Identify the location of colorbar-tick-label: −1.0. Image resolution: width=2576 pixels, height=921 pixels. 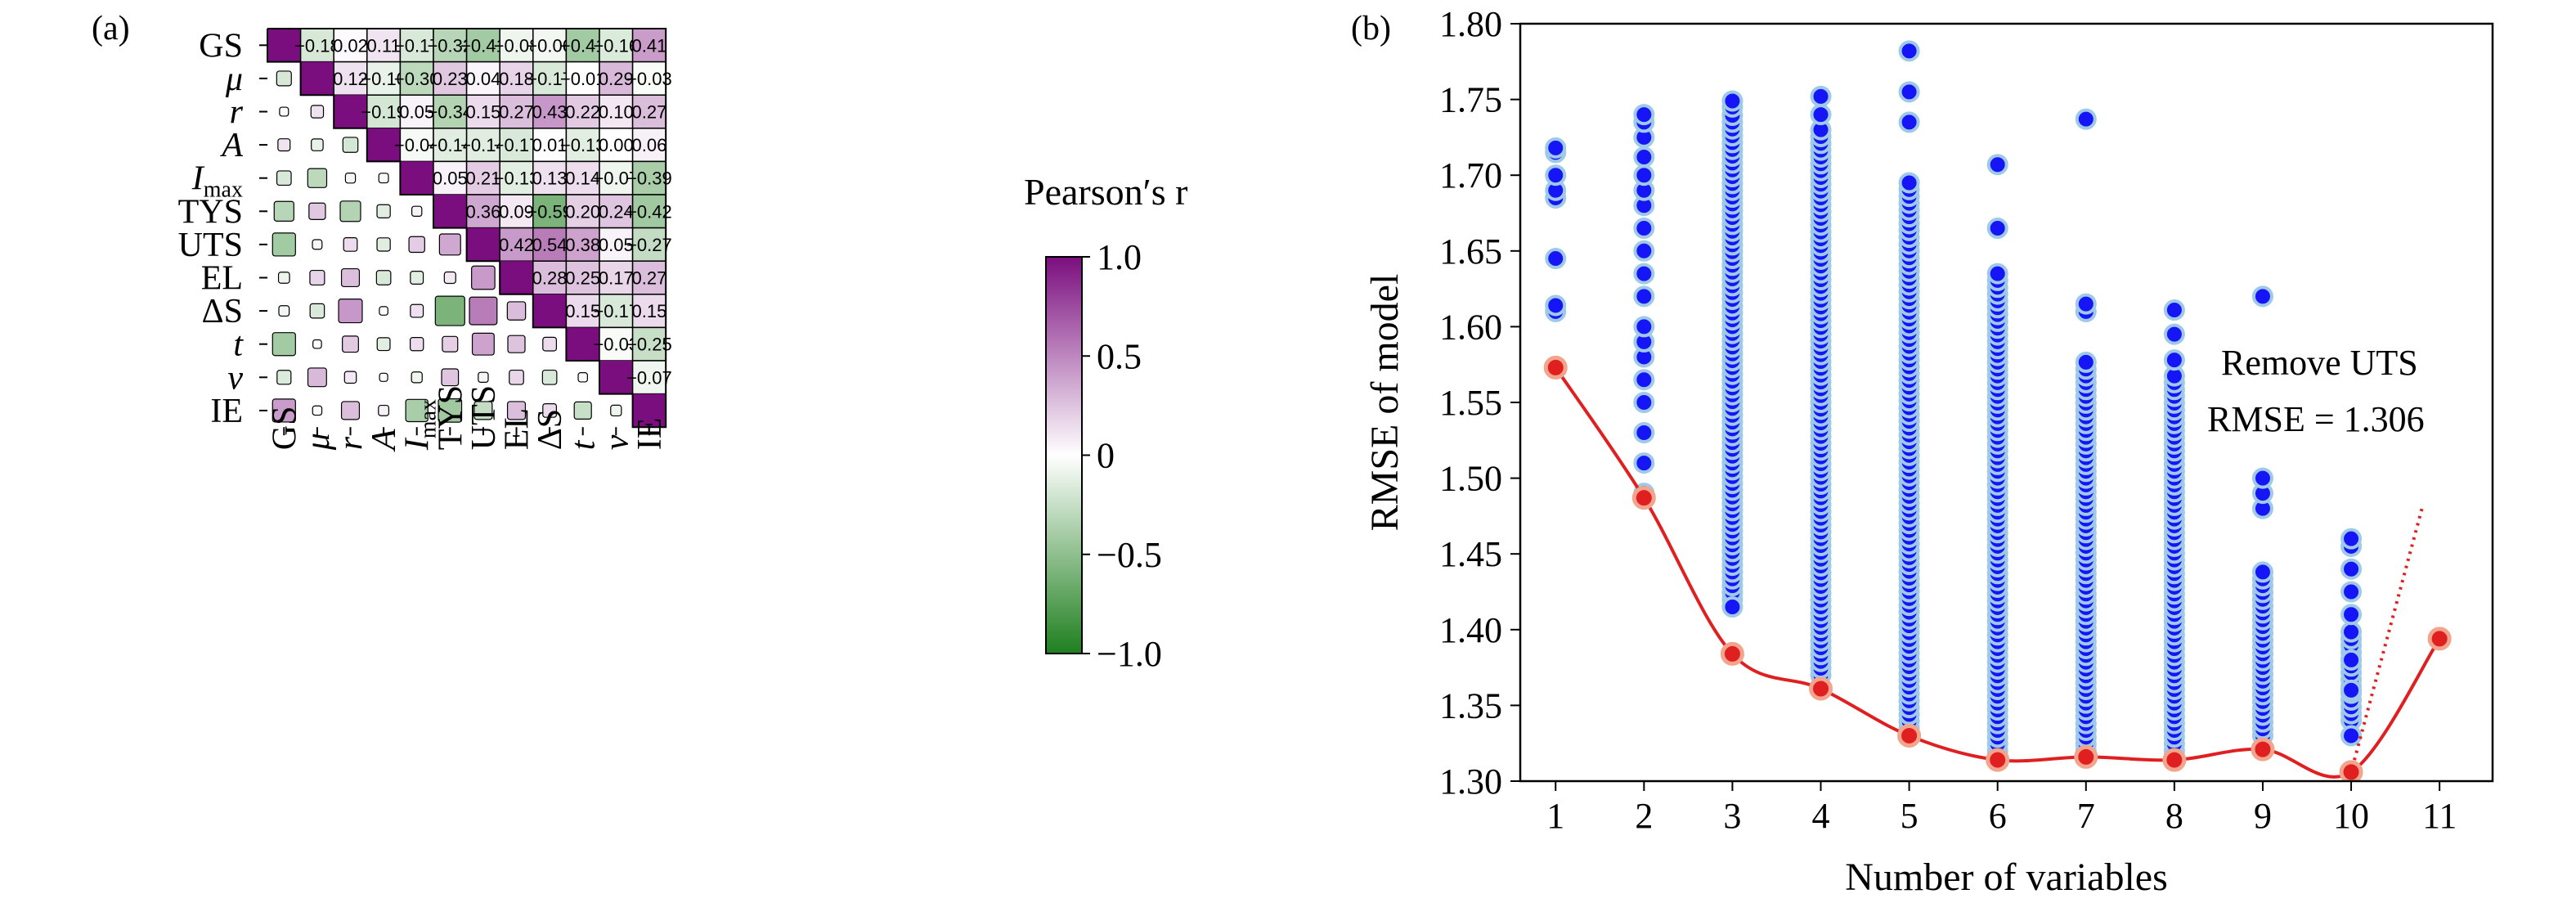
(1129, 654).